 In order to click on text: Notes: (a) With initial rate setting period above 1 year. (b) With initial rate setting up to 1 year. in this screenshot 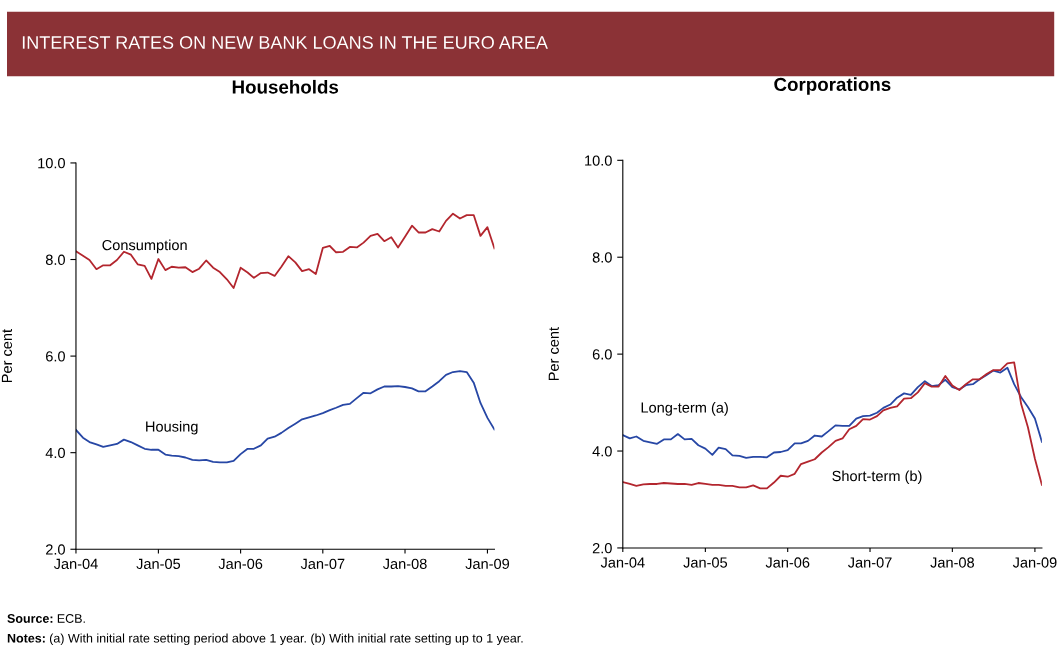, I will do `click(265, 639)`.